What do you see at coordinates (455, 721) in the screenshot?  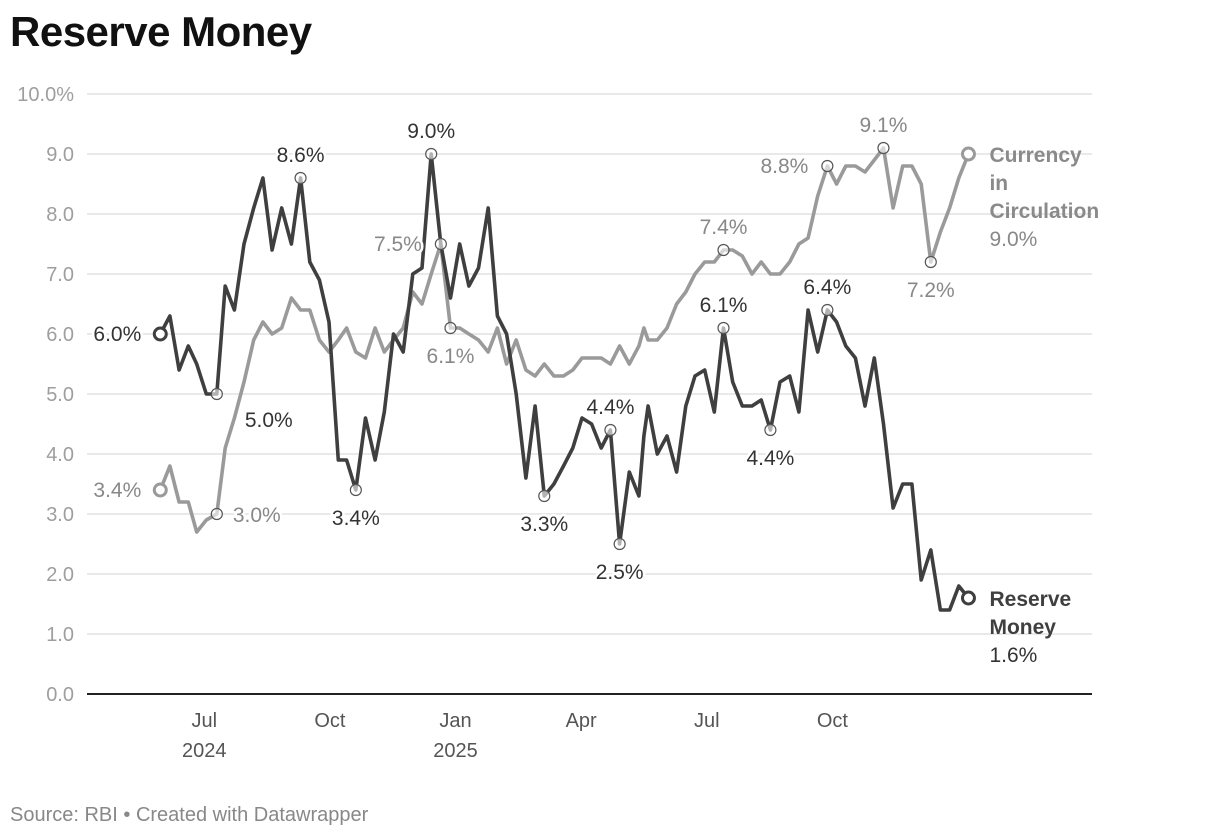 I see `x-tick-label: Jan` at bounding box center [455, 721].